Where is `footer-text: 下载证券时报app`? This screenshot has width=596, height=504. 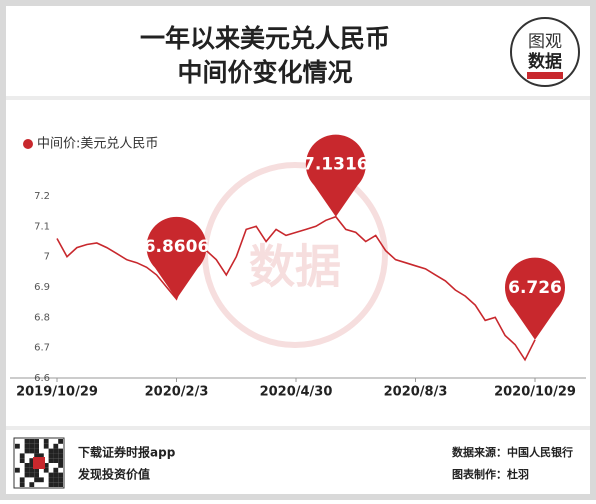 footer-text: 下载证券时报app is located at coordinates (127, 452).